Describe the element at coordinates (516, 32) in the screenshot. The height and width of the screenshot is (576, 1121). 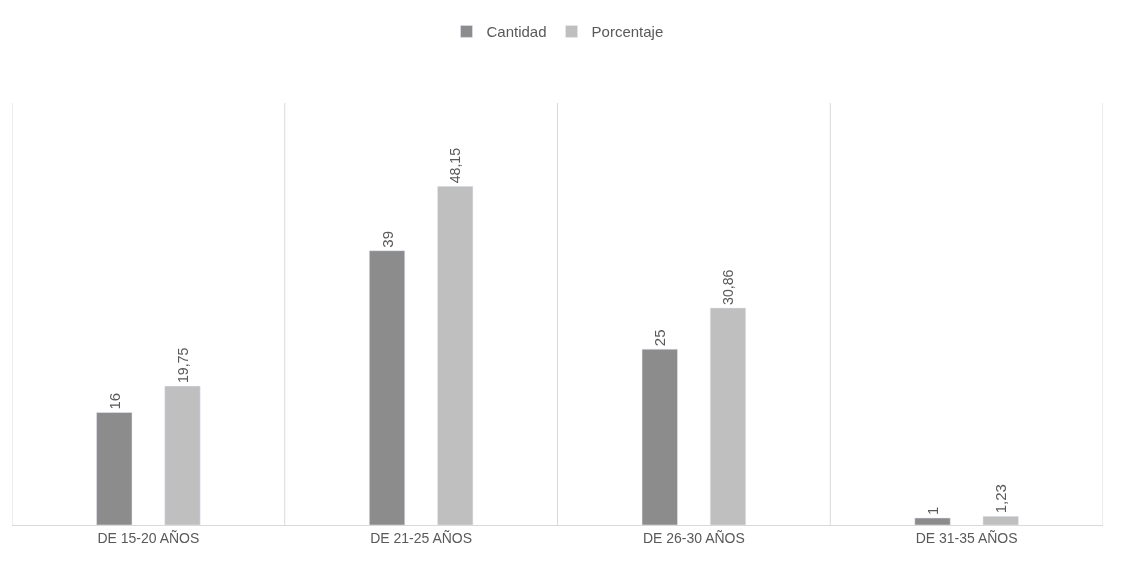
I see `legend-label: Cantidad` at that location.